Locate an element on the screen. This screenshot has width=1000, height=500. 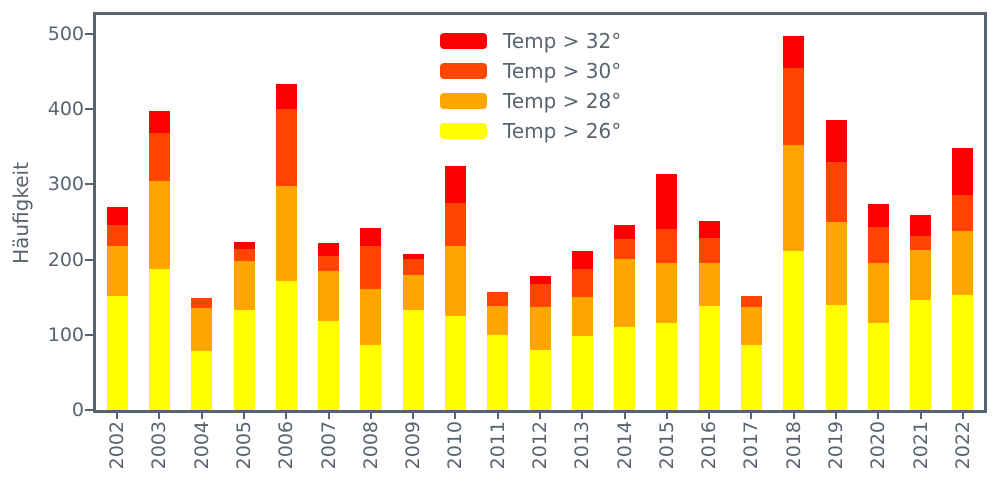
x-tick-label-2021: 2021 is located at coordinates (920, 445).